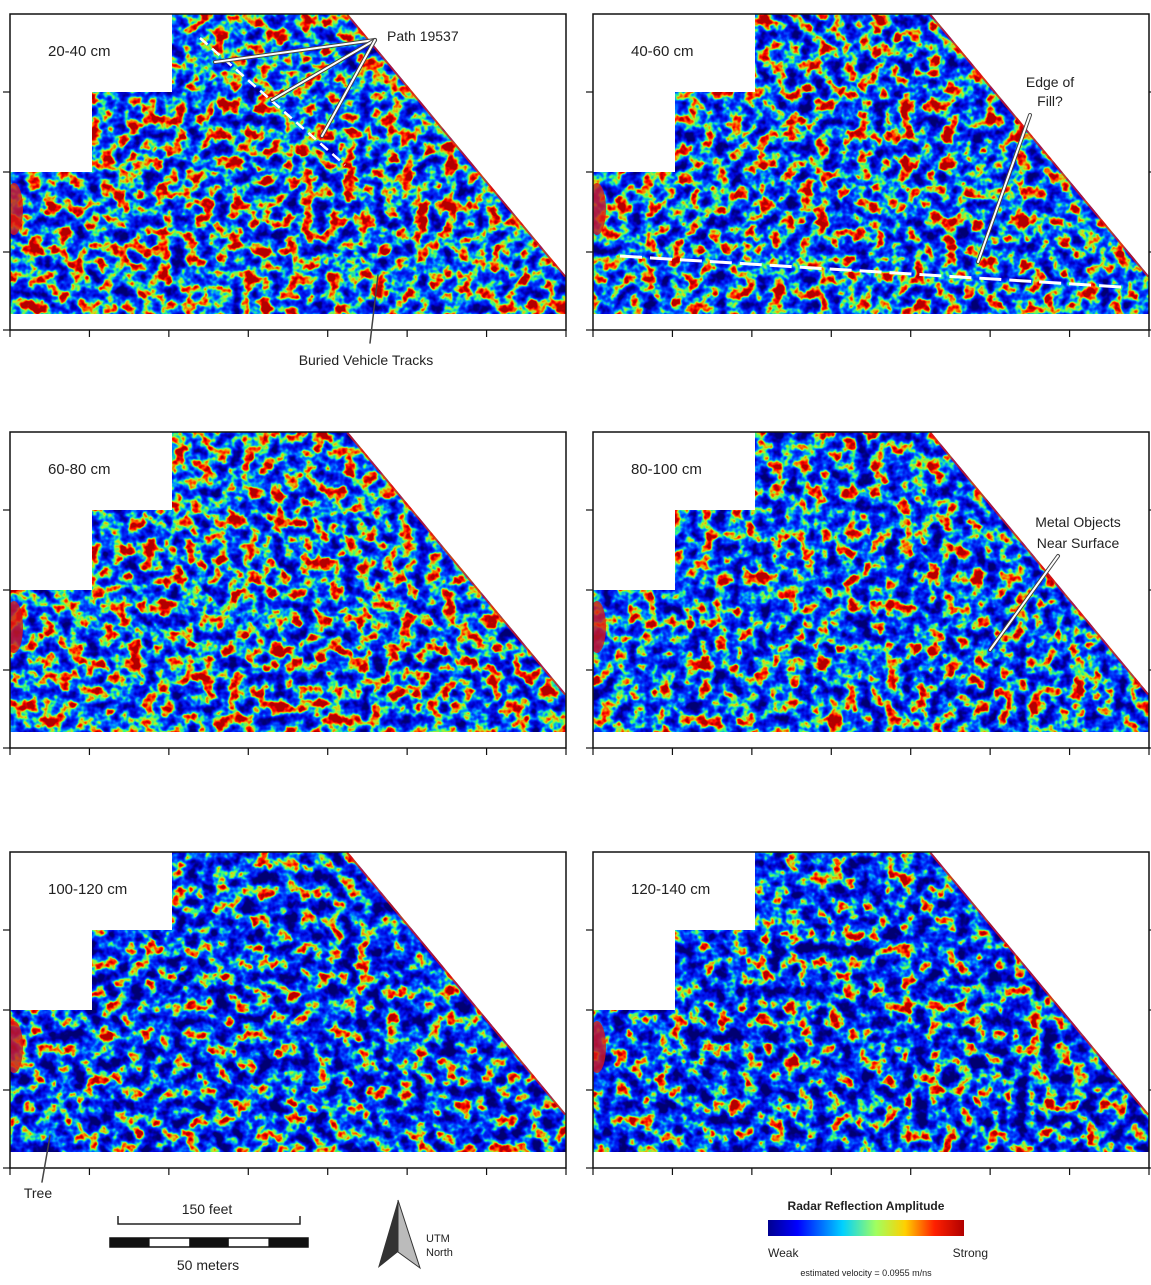  I want to click on scale-bar: 150 feet 50 meters, so click(209, 1237).